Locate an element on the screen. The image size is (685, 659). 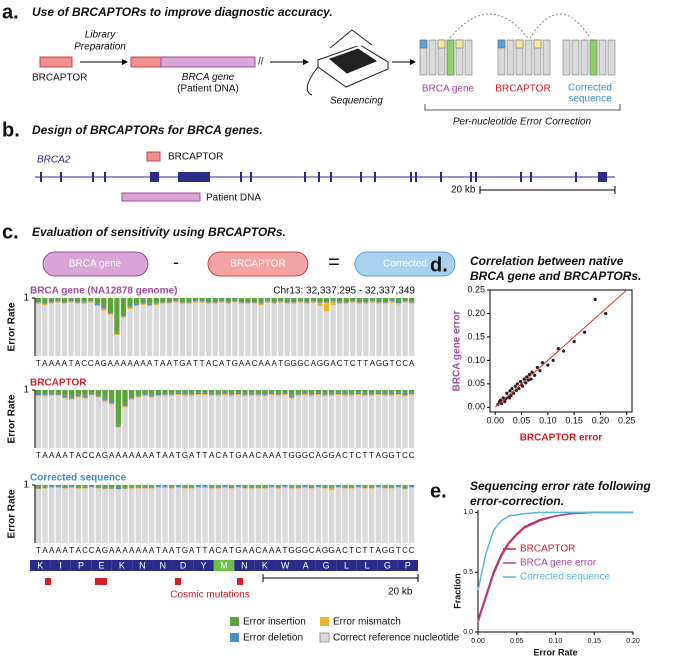
panel-label: a. is located at coordinates (10, 12).